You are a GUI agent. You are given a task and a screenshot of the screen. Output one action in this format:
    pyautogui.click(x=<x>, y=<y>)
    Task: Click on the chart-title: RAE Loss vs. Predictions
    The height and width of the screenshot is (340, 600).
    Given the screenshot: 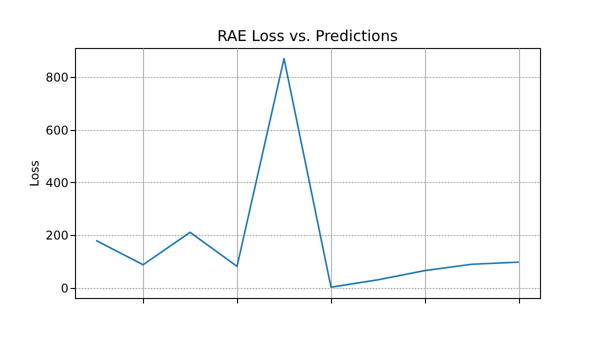 What is the action you would take?
    pyautogui.click(x=307, y=36)
    